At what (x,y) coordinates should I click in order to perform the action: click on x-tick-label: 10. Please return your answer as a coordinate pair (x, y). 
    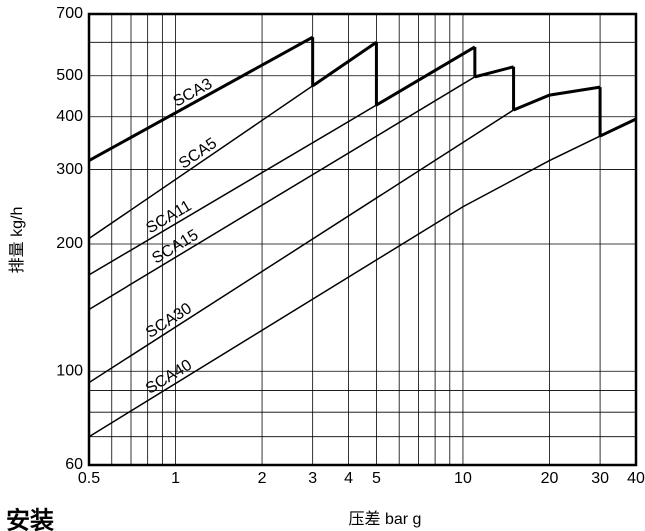
    Looking at the image, I should click on (463, 478).